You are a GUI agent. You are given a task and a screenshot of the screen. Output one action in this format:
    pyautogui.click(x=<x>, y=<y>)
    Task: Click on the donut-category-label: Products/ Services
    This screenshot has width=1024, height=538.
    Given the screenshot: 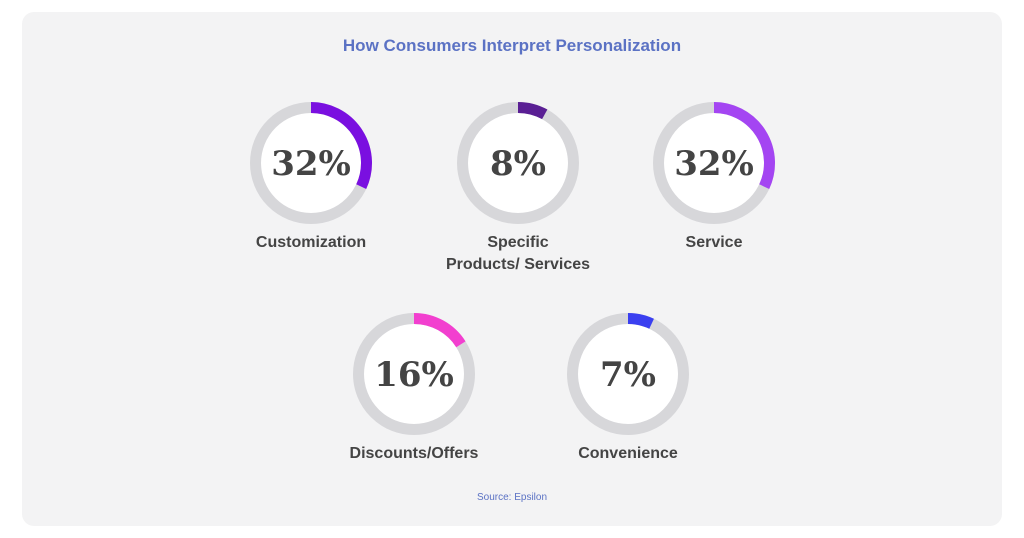 What is the action you would take?
    pyautogui.click(x=518, y=264)
    